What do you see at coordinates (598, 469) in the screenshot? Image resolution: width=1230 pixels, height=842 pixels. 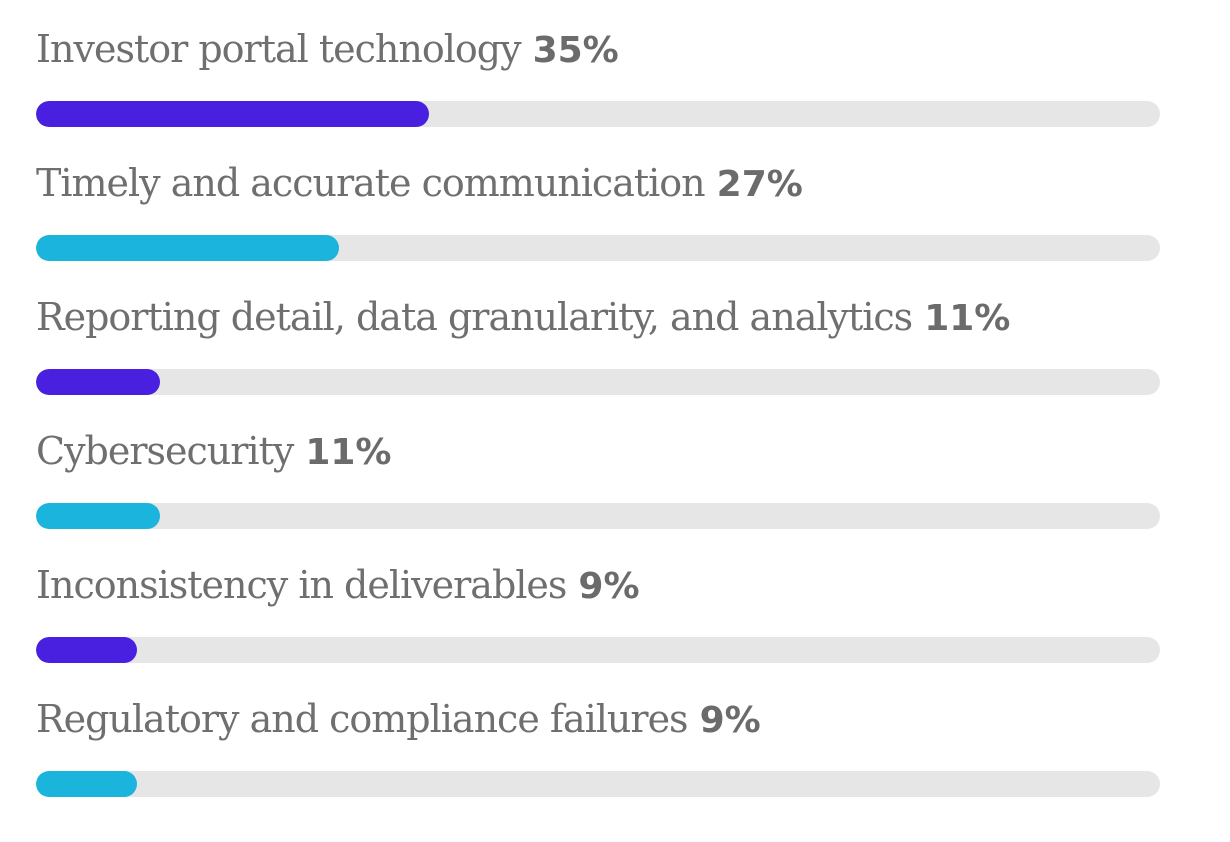 I see `chart-row: Cybersecurity 11%` at bounding box center [598, 469].